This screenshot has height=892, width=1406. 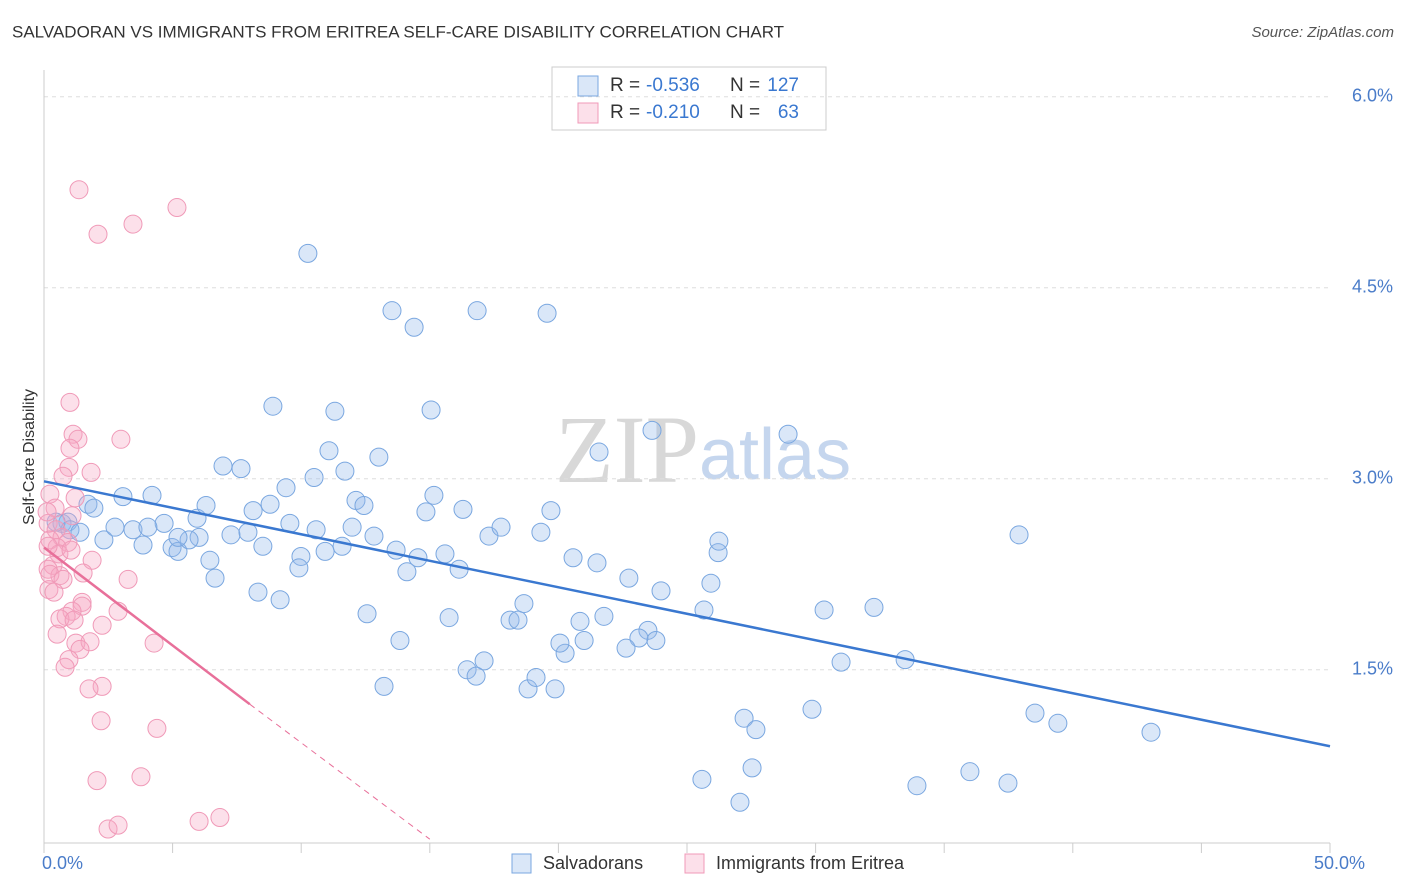 What do you see at coordinates (788, 112) in the screenshot?
I see `legend-n-value: 63` at bounding box center [788, 112].